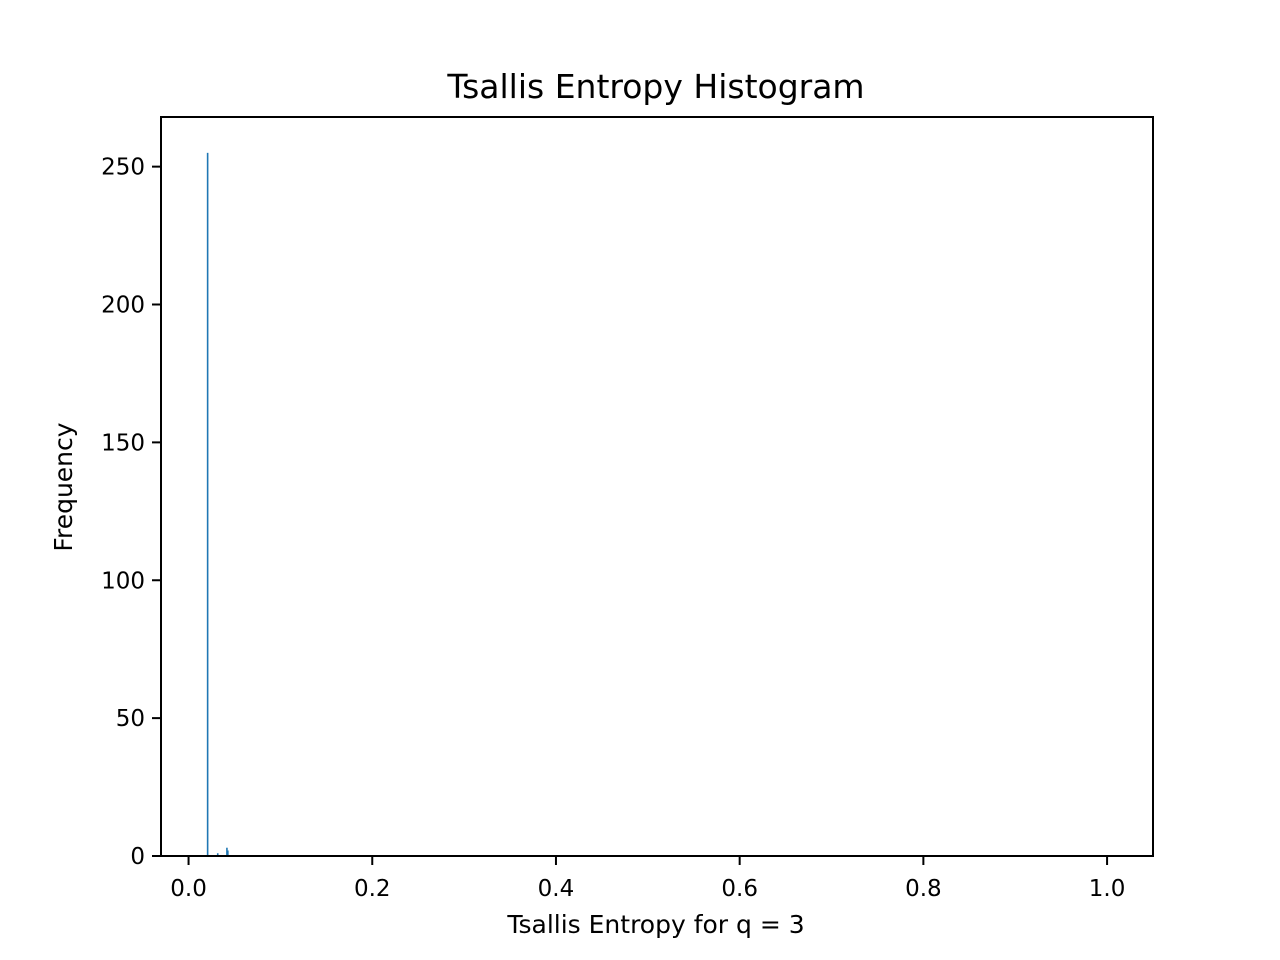 The width and height of the screenshot is (1280, 960). I want to click on y-tick-label: 0, so click(137, 857).